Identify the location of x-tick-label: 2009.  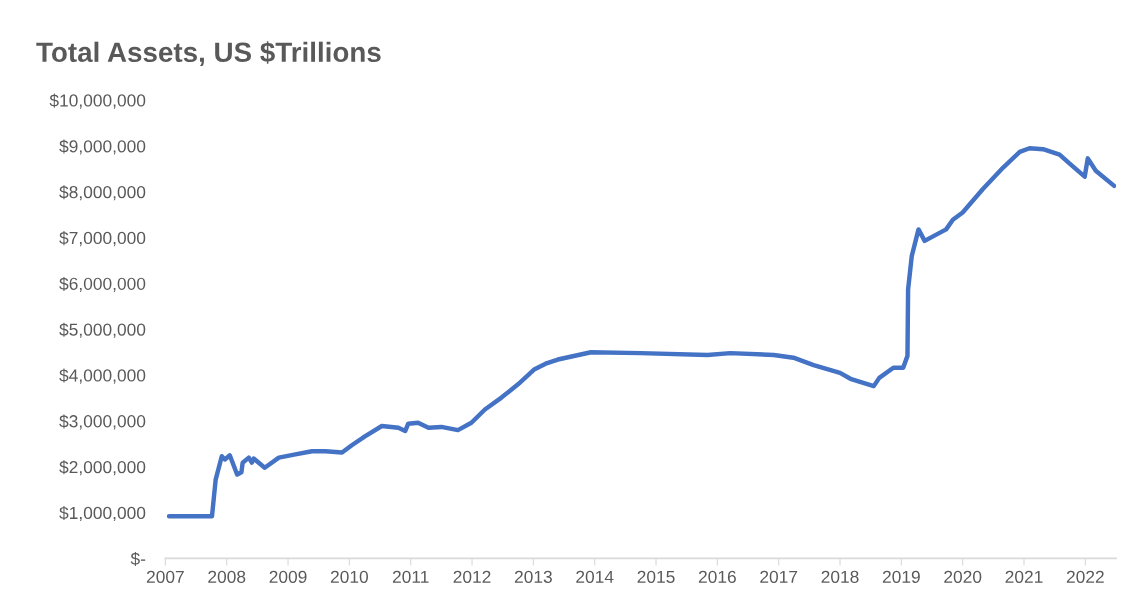
(288, 576).